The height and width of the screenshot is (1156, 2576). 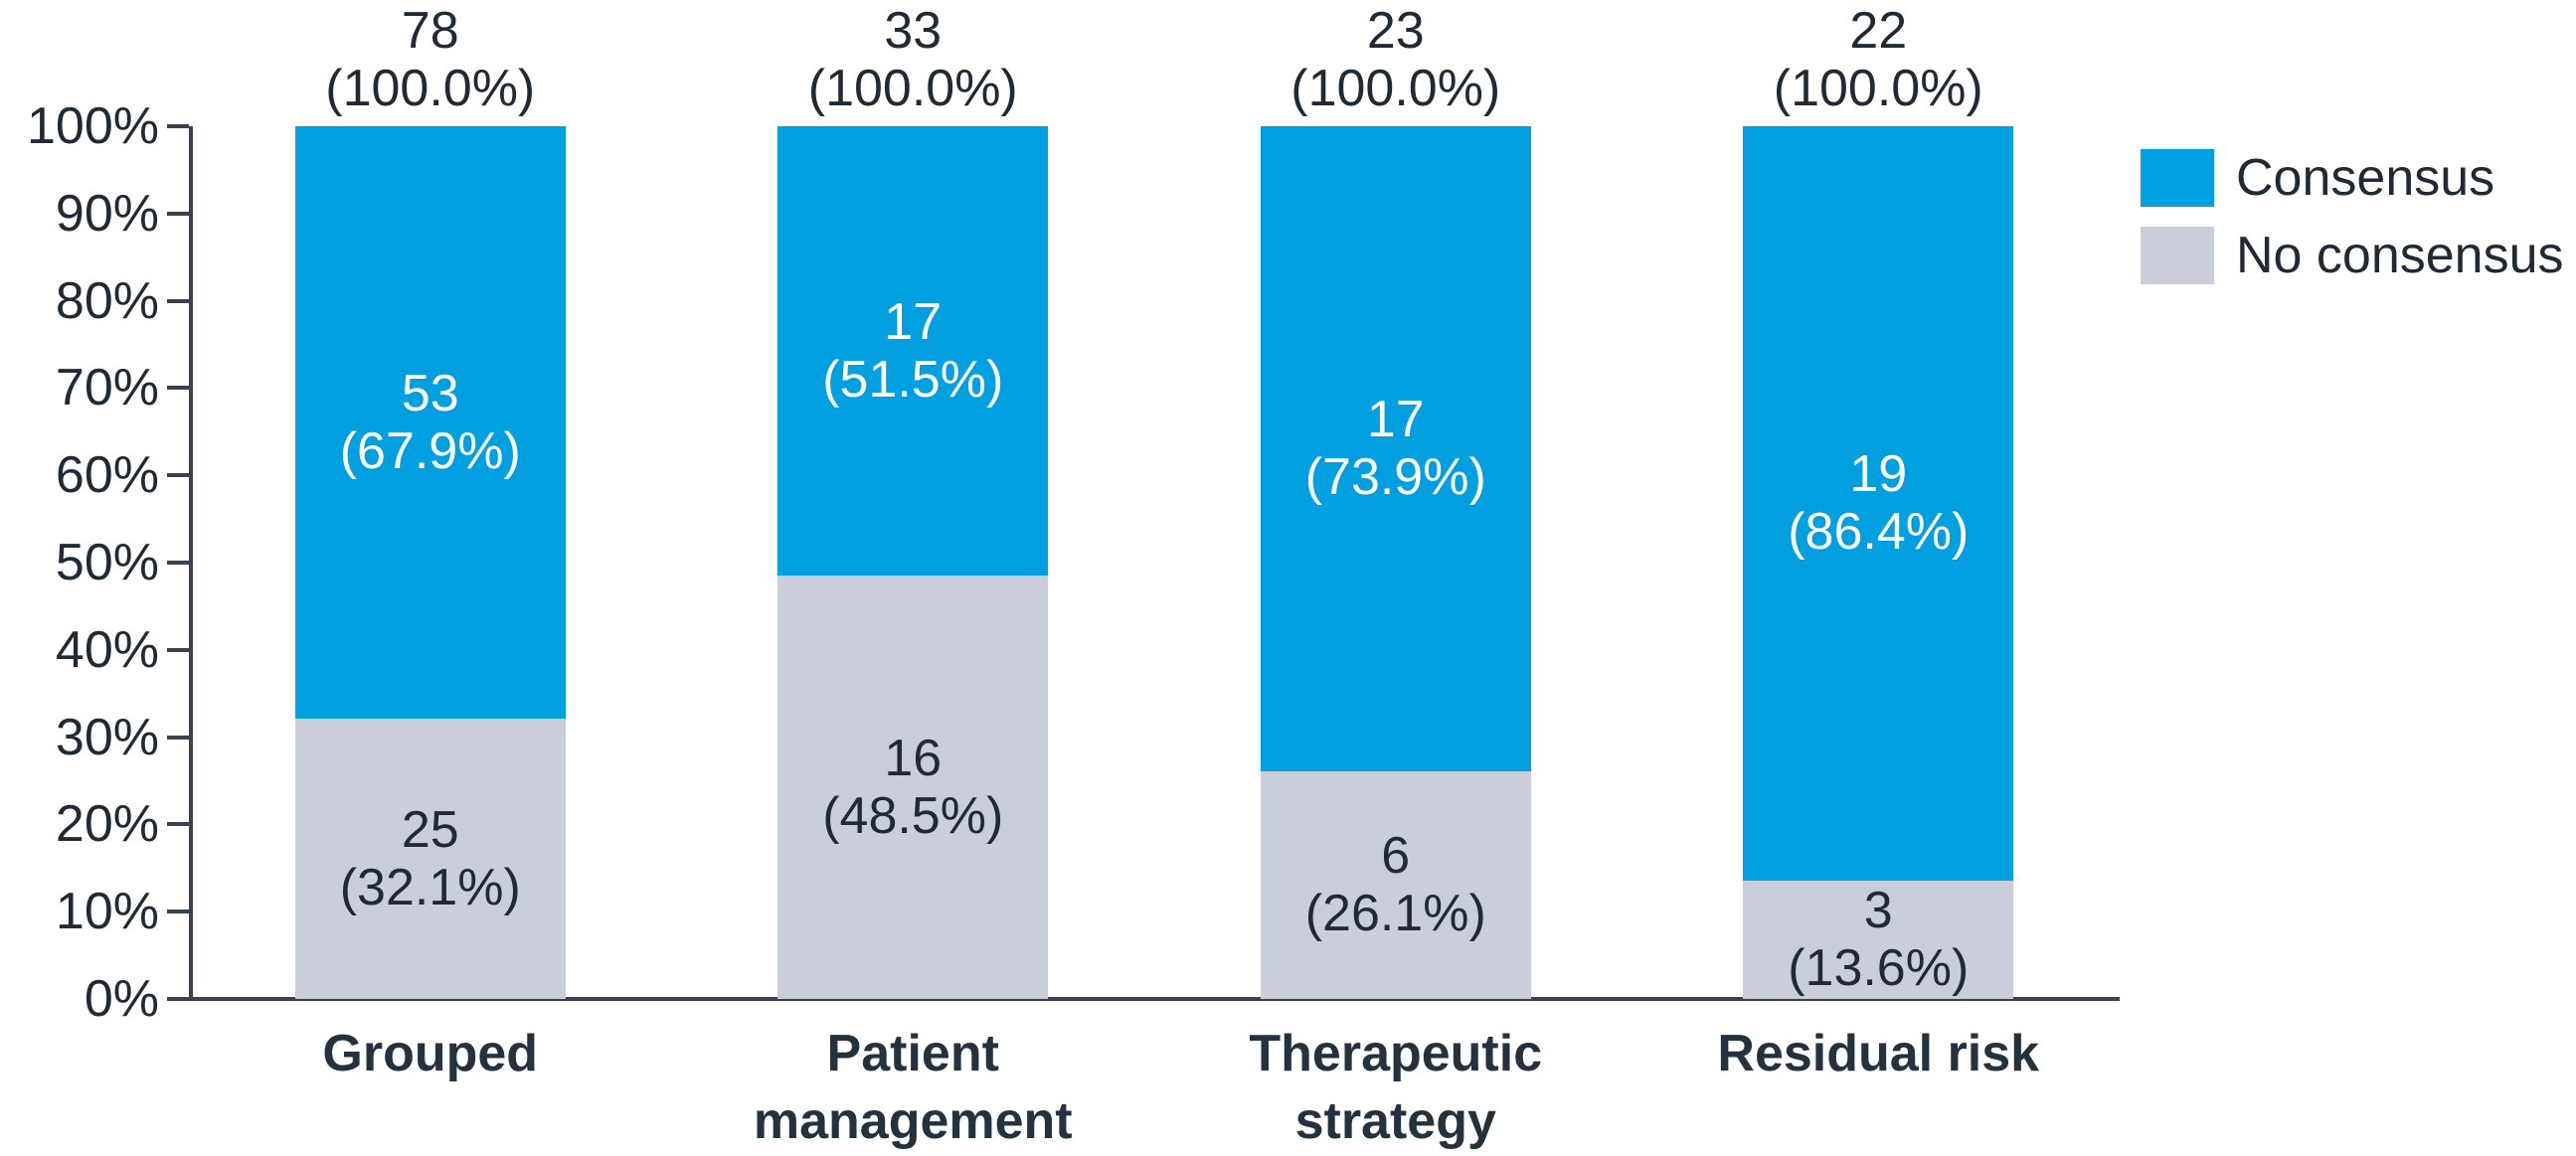 I want to click on y-axis-tick-label: 20%, so click(x=107, y=824).